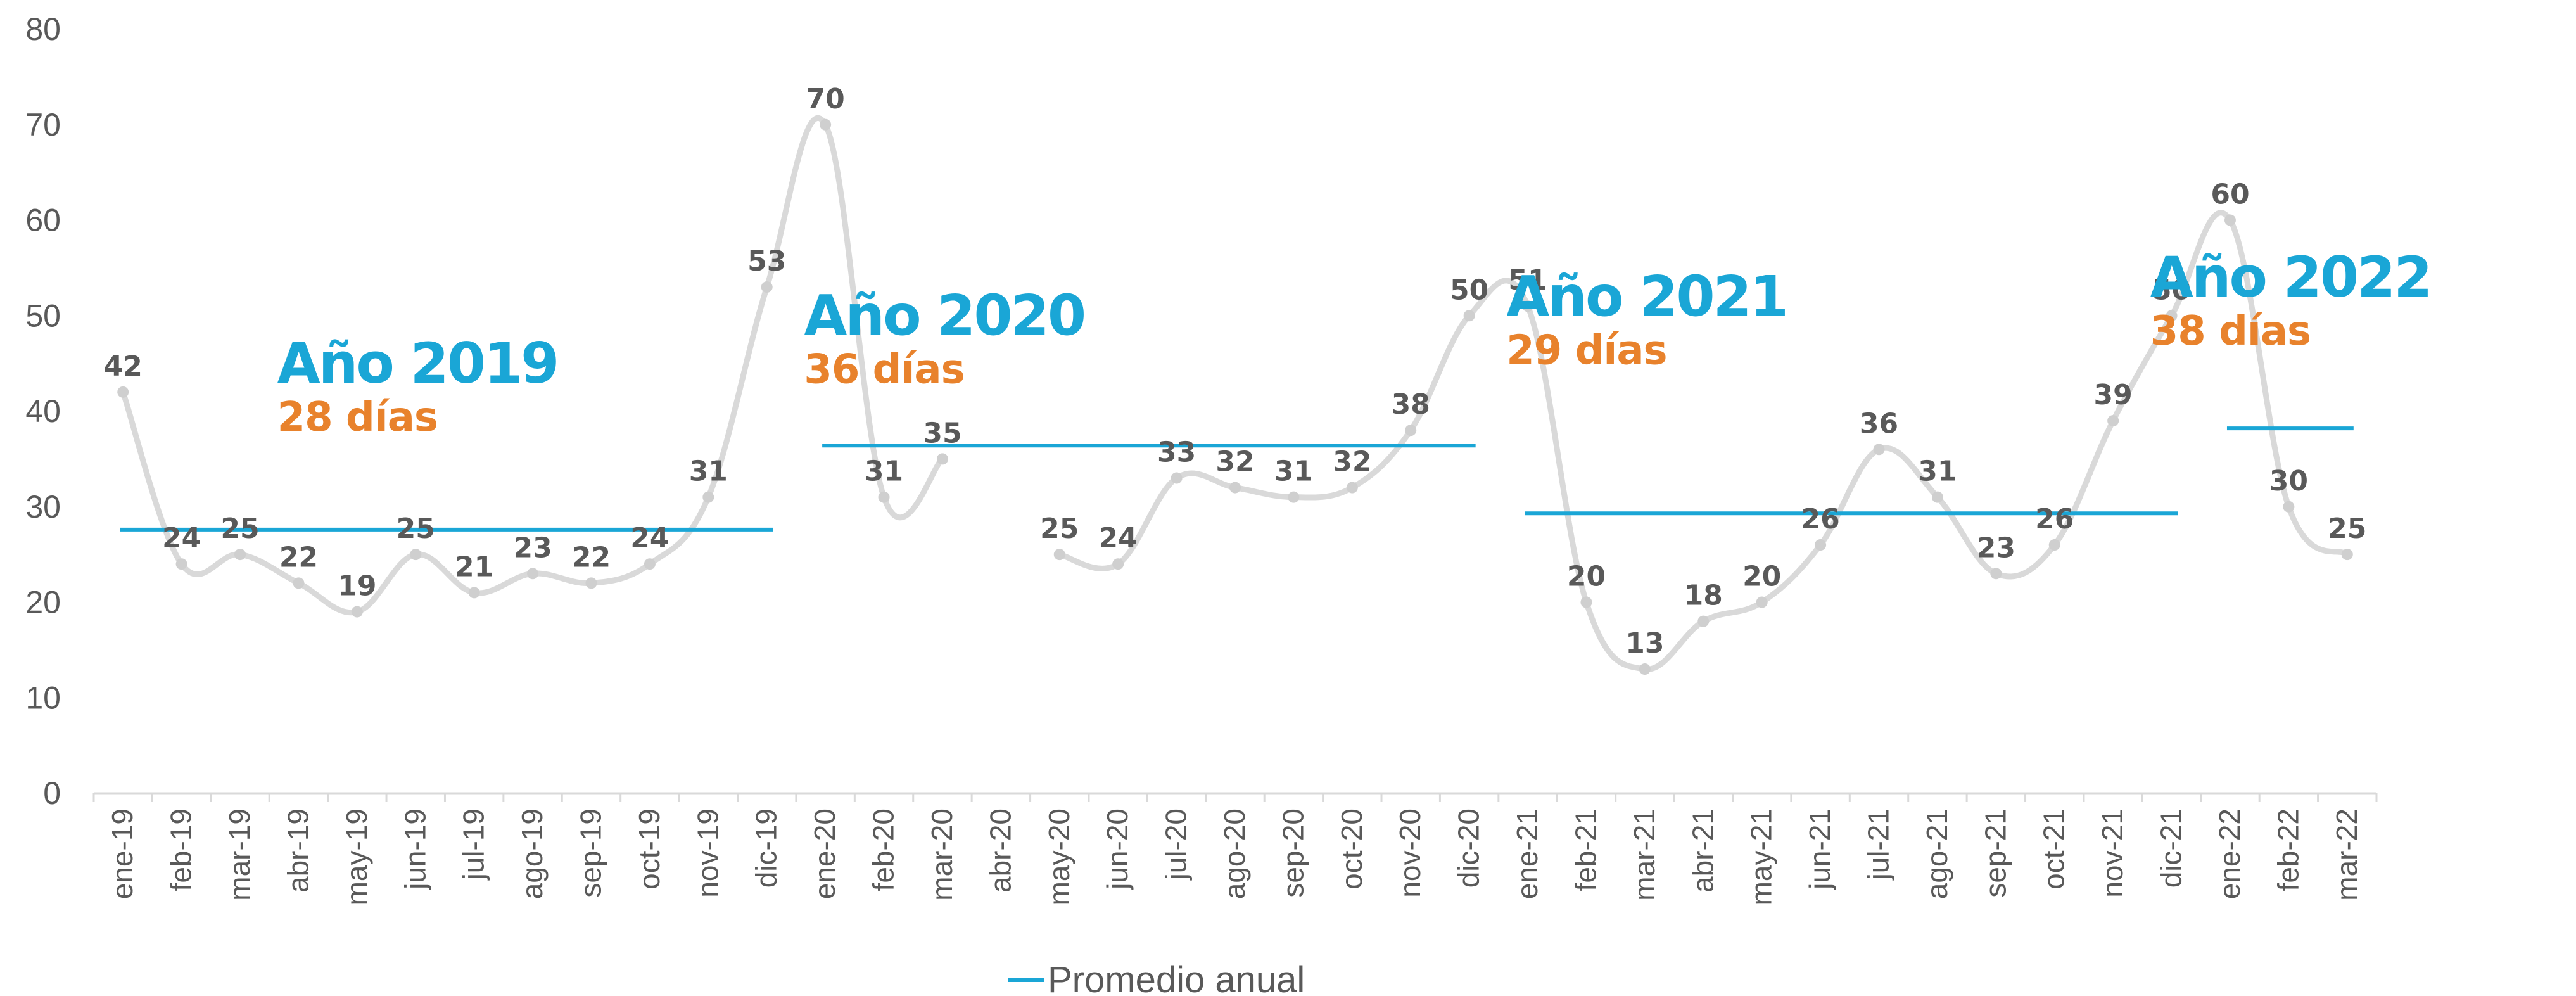 This screenshot has height=996, width=2576. What do you see at coordinates (2290, 277) in the screenshot?
I see `year-annotation-title: Año 2022` at bounding box center [2290, 277].